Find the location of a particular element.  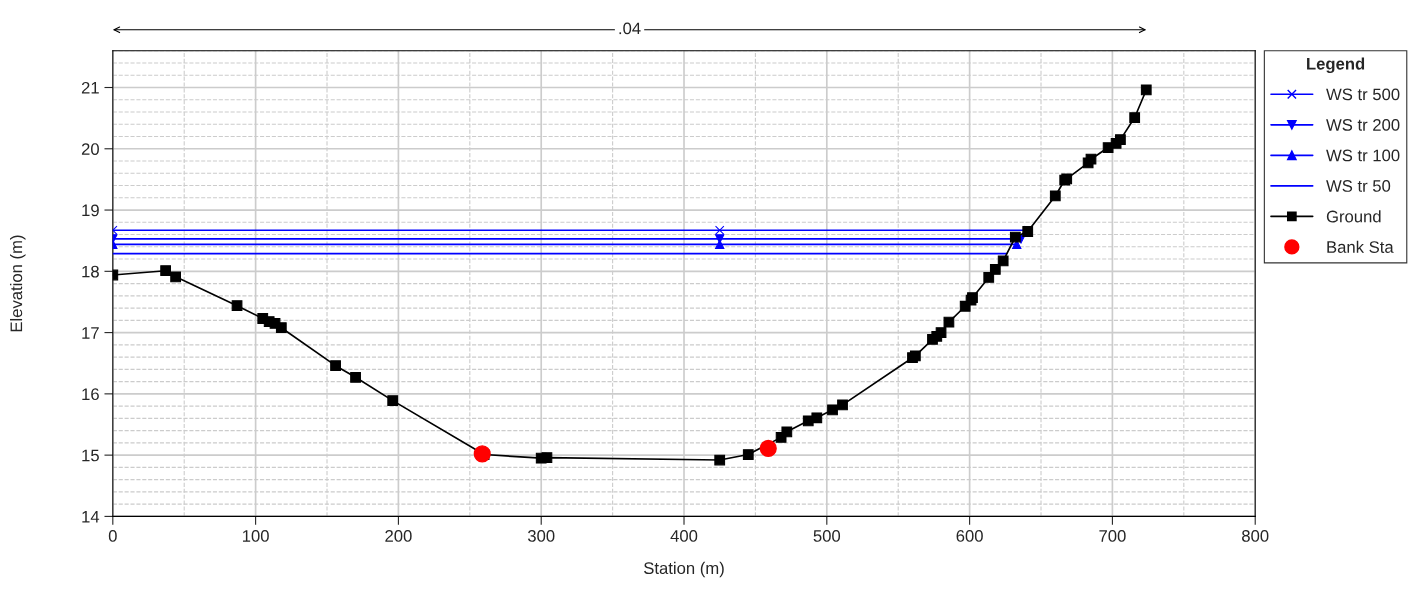

x-tick-label: 800 is located at coordinates (1255, 536).